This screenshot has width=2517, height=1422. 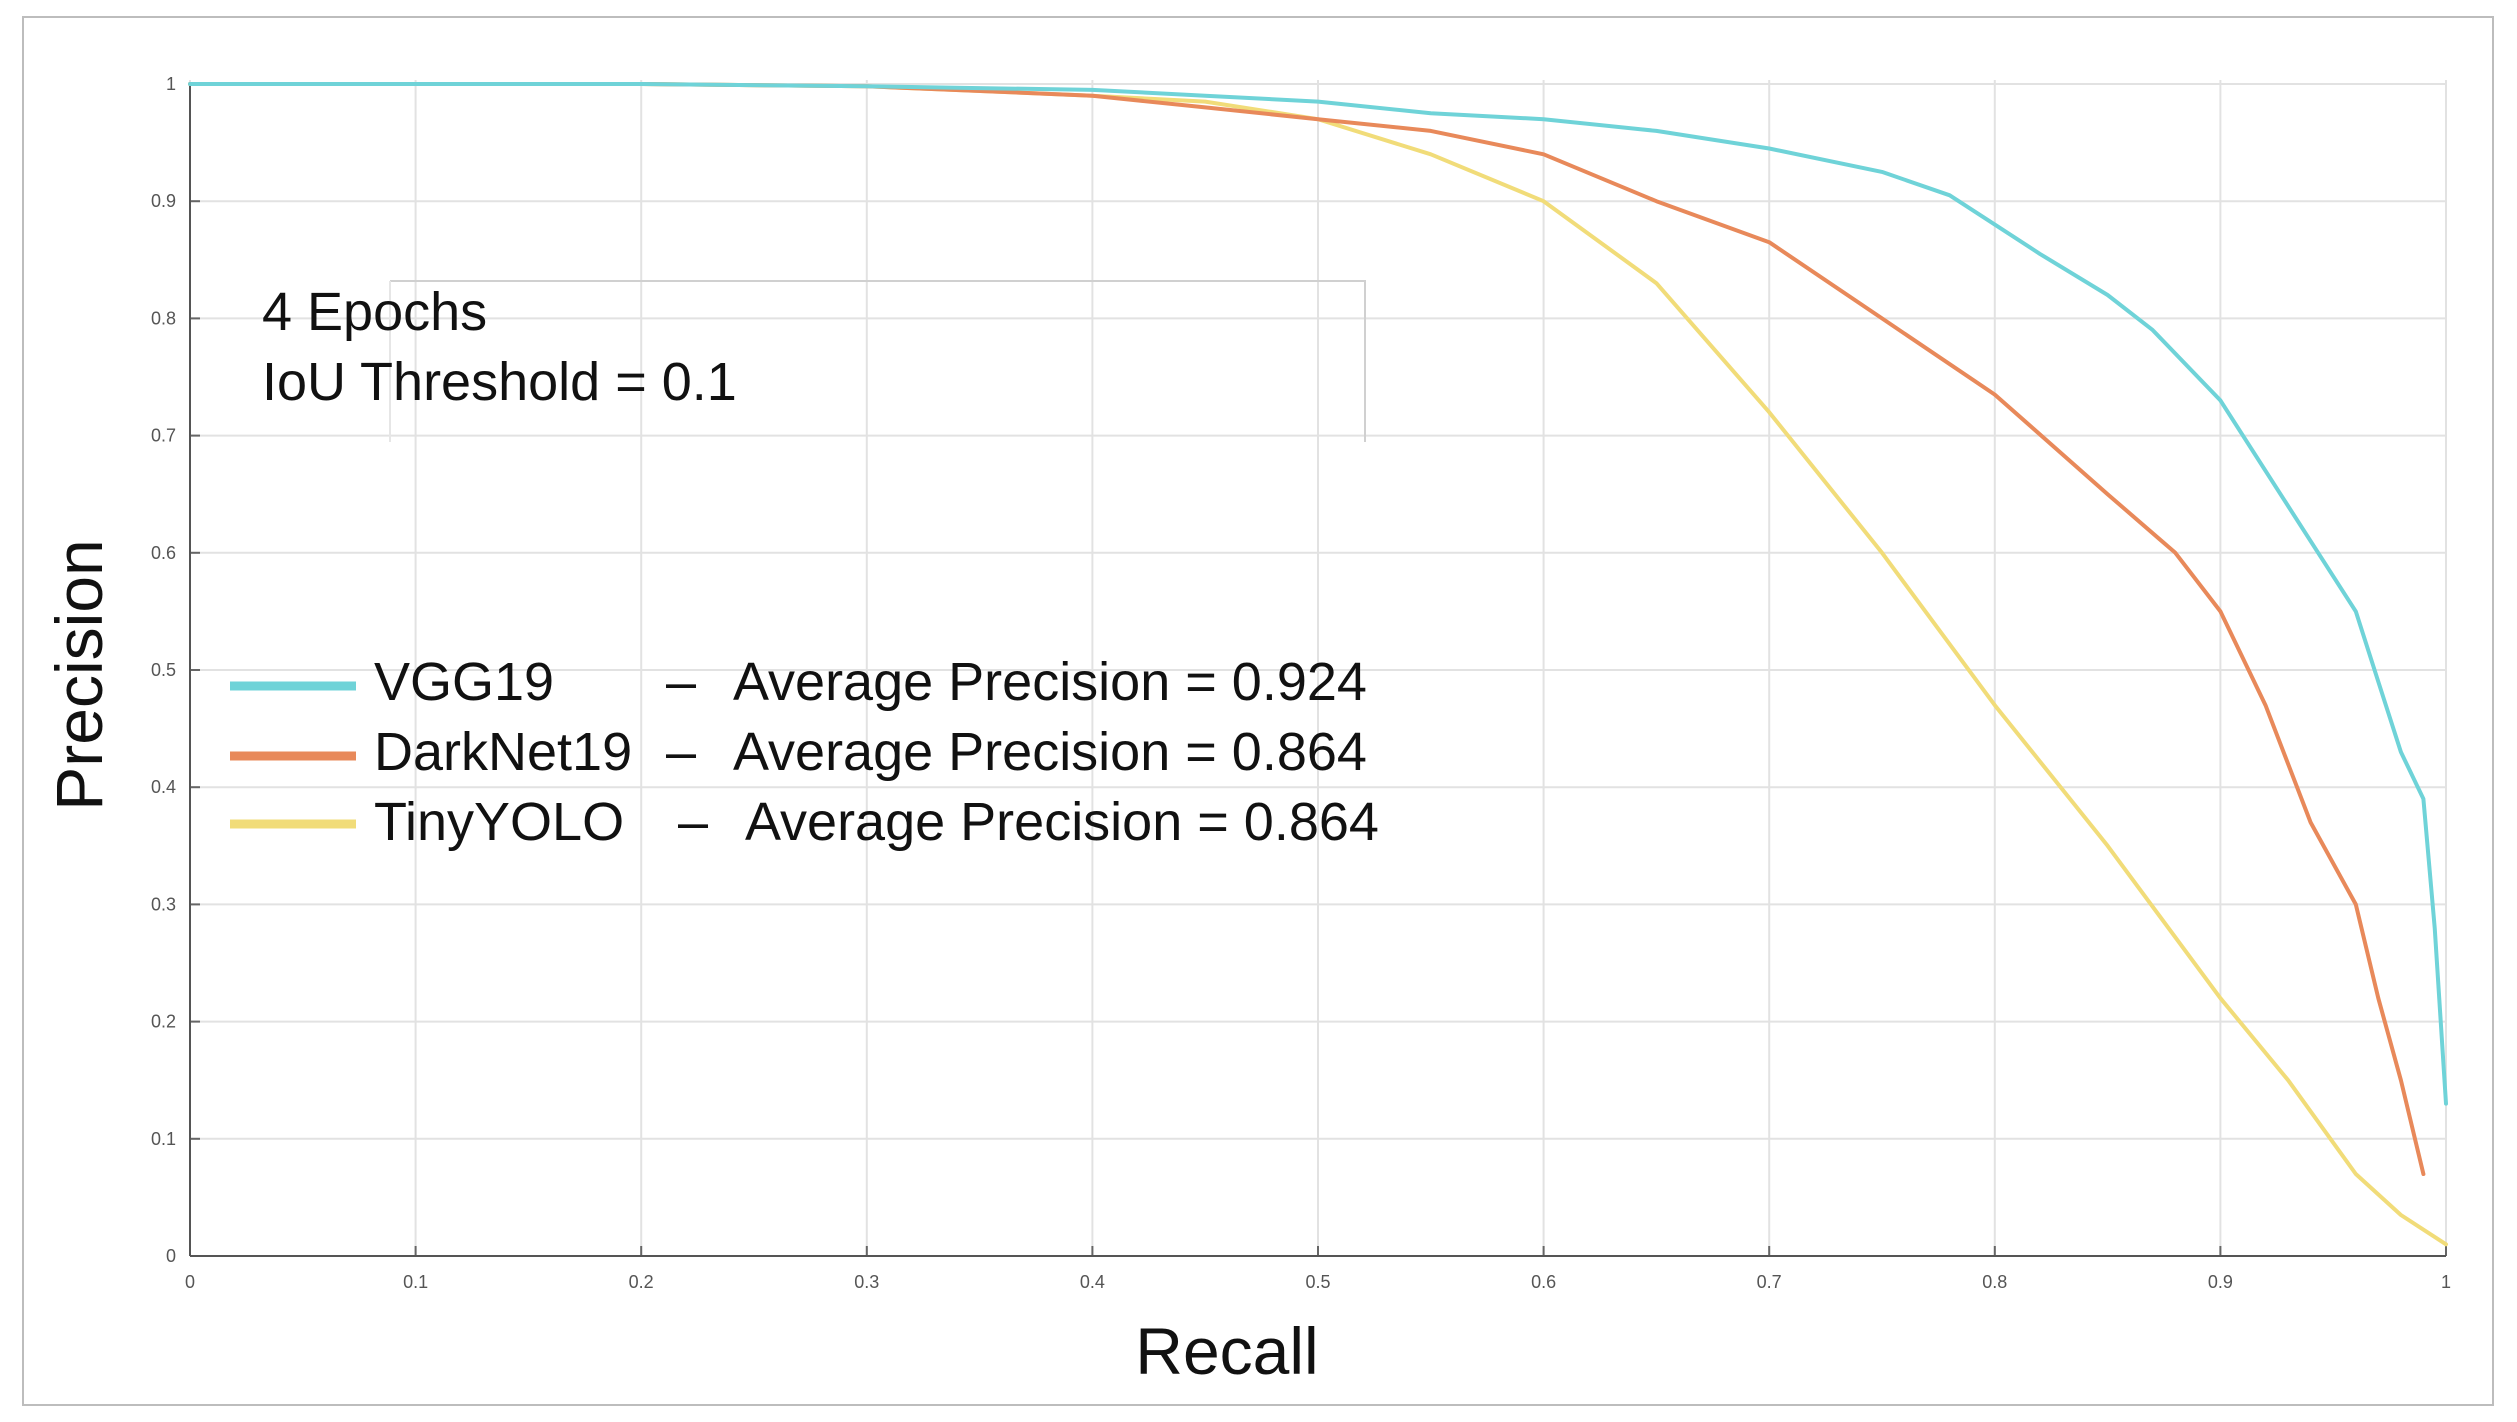 What do you see at coordinates (163, 318) in the screenshot?
I see `y-tick-label: 0.8` at bounding box center [163, 318].